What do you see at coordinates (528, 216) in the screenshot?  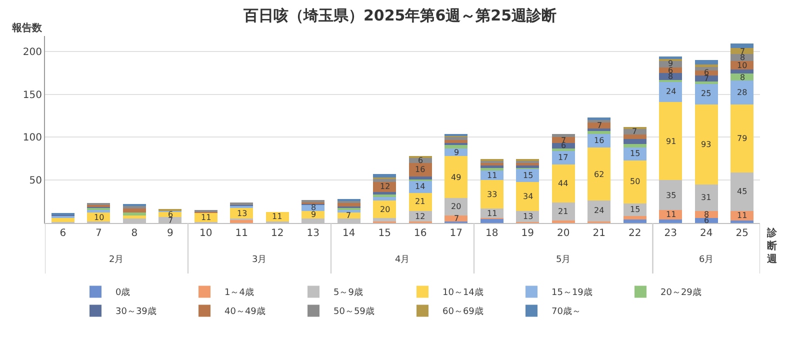 I see `data-label: 13` at bounding box center [528, 216].